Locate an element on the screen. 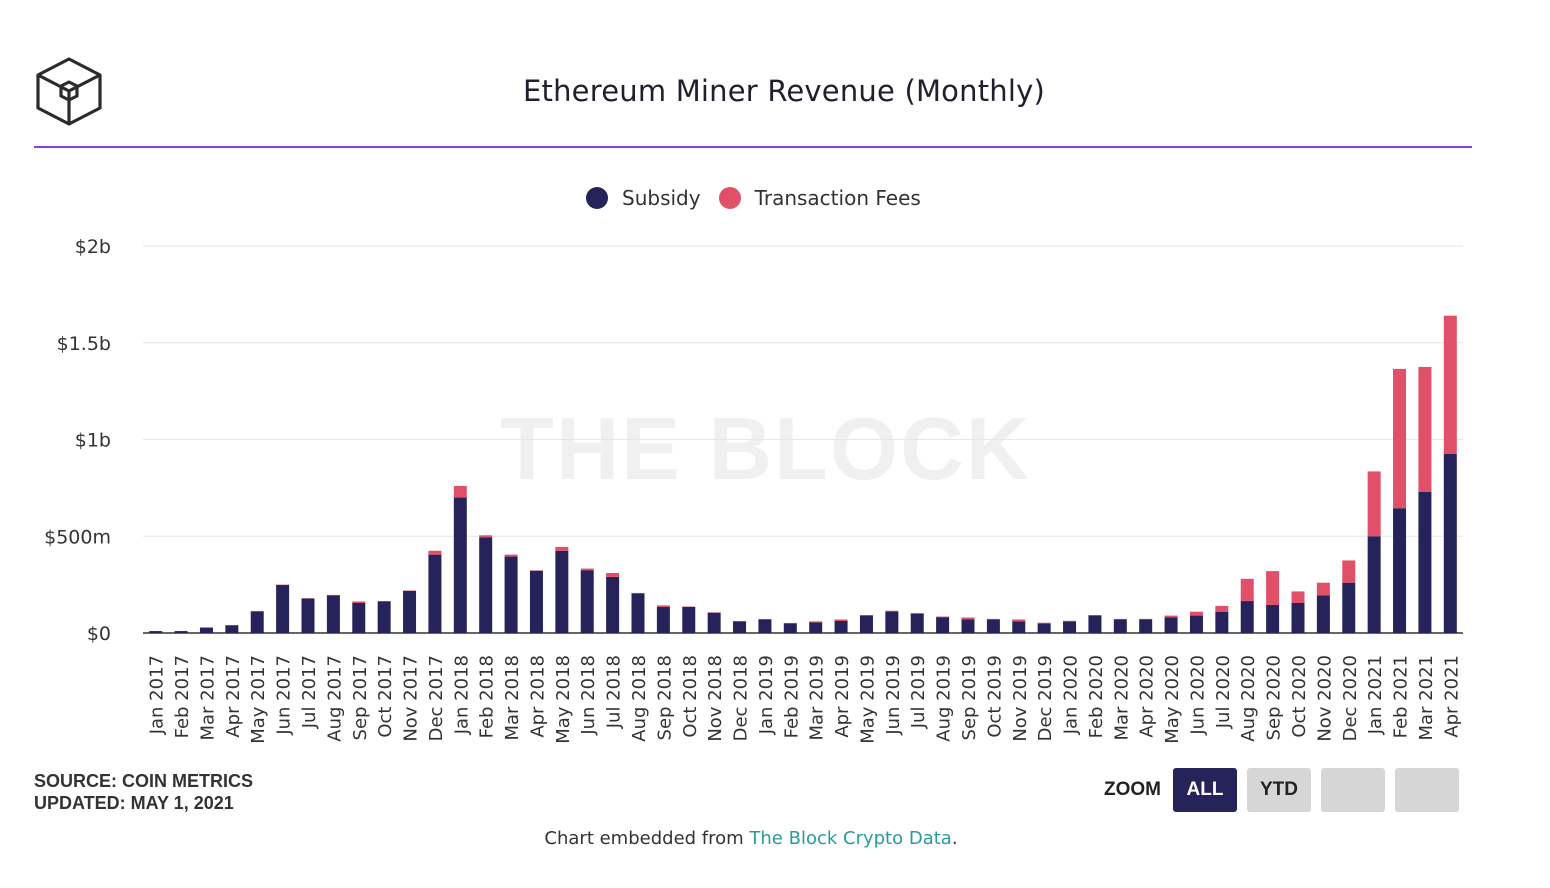 This screenshot has width=1550, height=888. legend-item-transaction-fees: Transaction Fees is located at coordinates (819, 198).